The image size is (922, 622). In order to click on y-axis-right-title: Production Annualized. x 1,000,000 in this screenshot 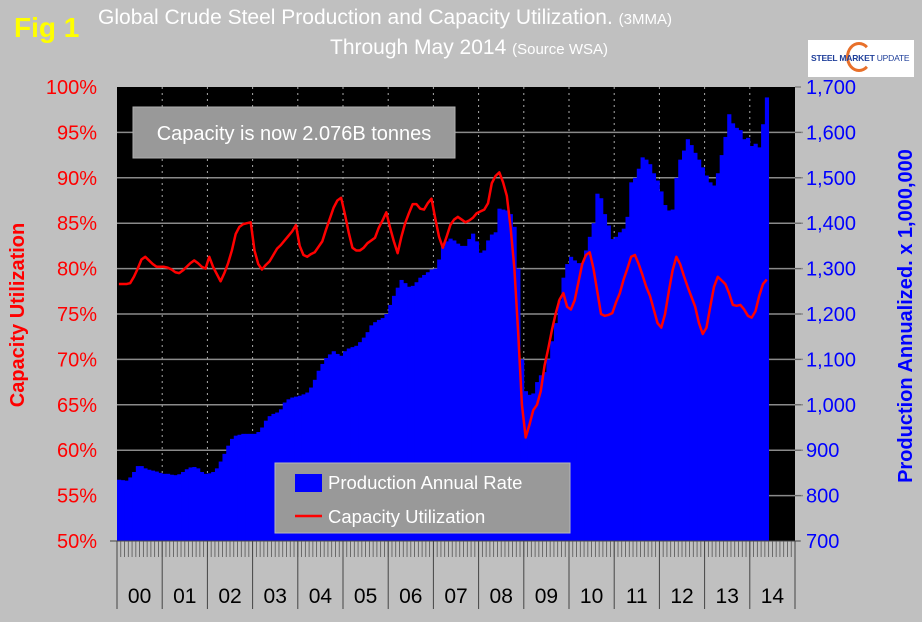, I will do `click(906, 316)`.